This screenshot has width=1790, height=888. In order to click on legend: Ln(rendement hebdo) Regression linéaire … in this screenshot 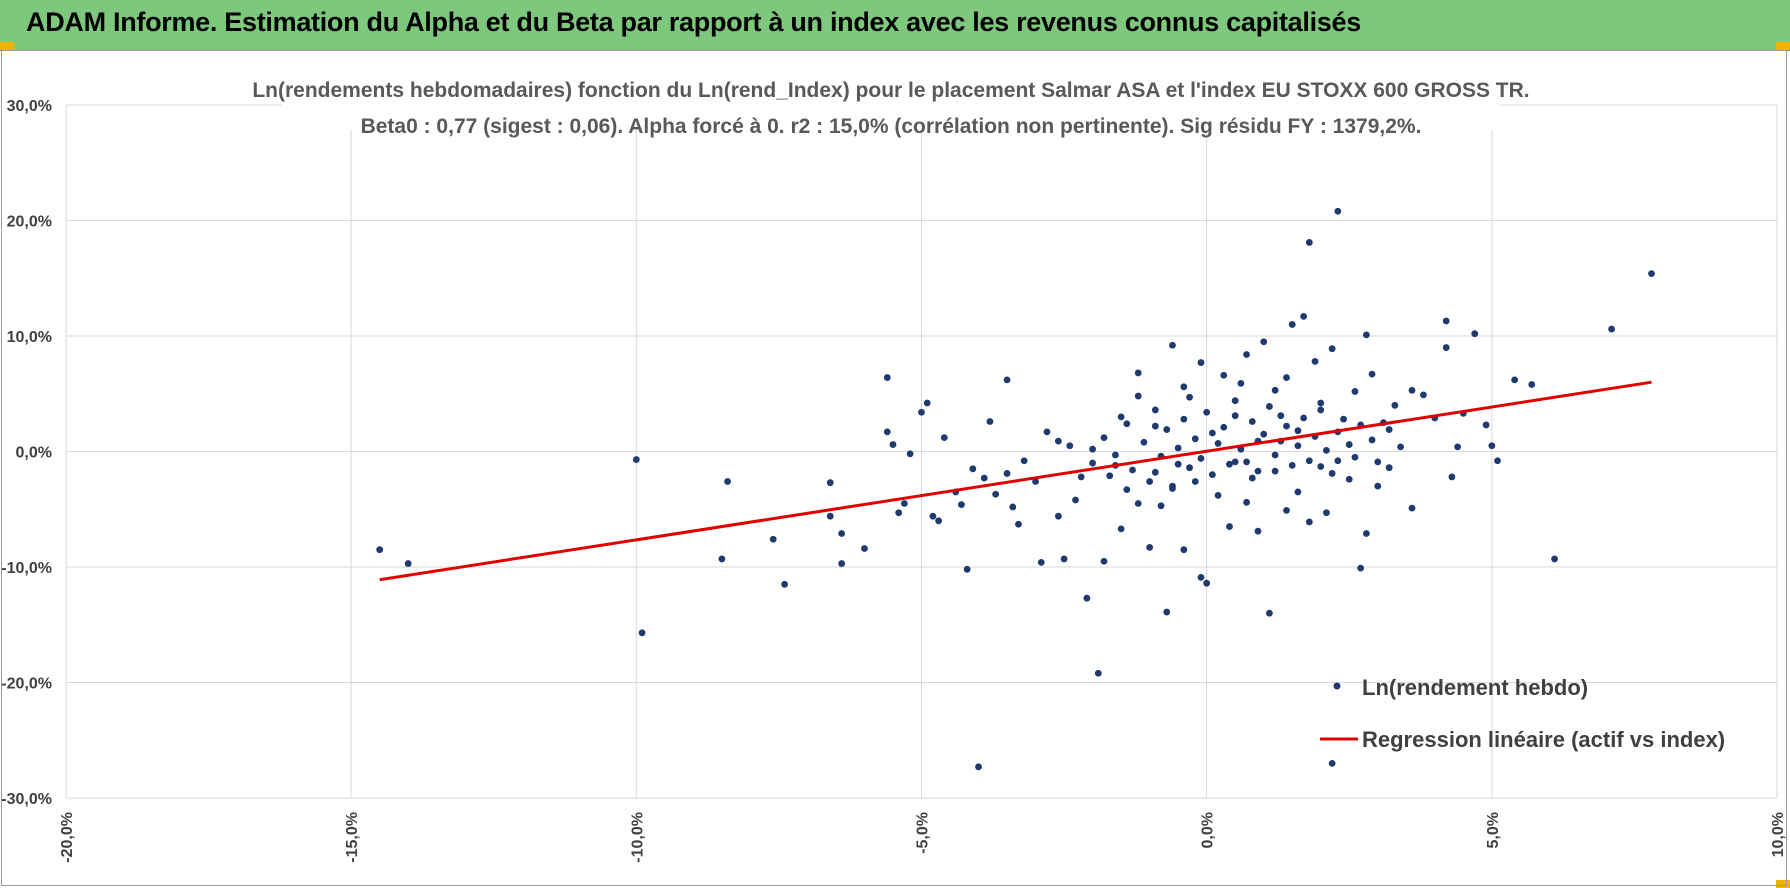, I will do `click(1522, 713)`.